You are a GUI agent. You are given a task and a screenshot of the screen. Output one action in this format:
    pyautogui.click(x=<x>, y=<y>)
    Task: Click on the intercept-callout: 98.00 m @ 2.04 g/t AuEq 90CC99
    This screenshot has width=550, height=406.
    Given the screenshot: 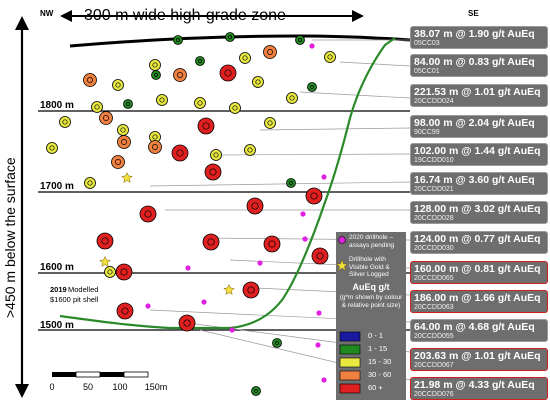 What is the action you would take?
    pyautogui.click(x=479, y=126)
    